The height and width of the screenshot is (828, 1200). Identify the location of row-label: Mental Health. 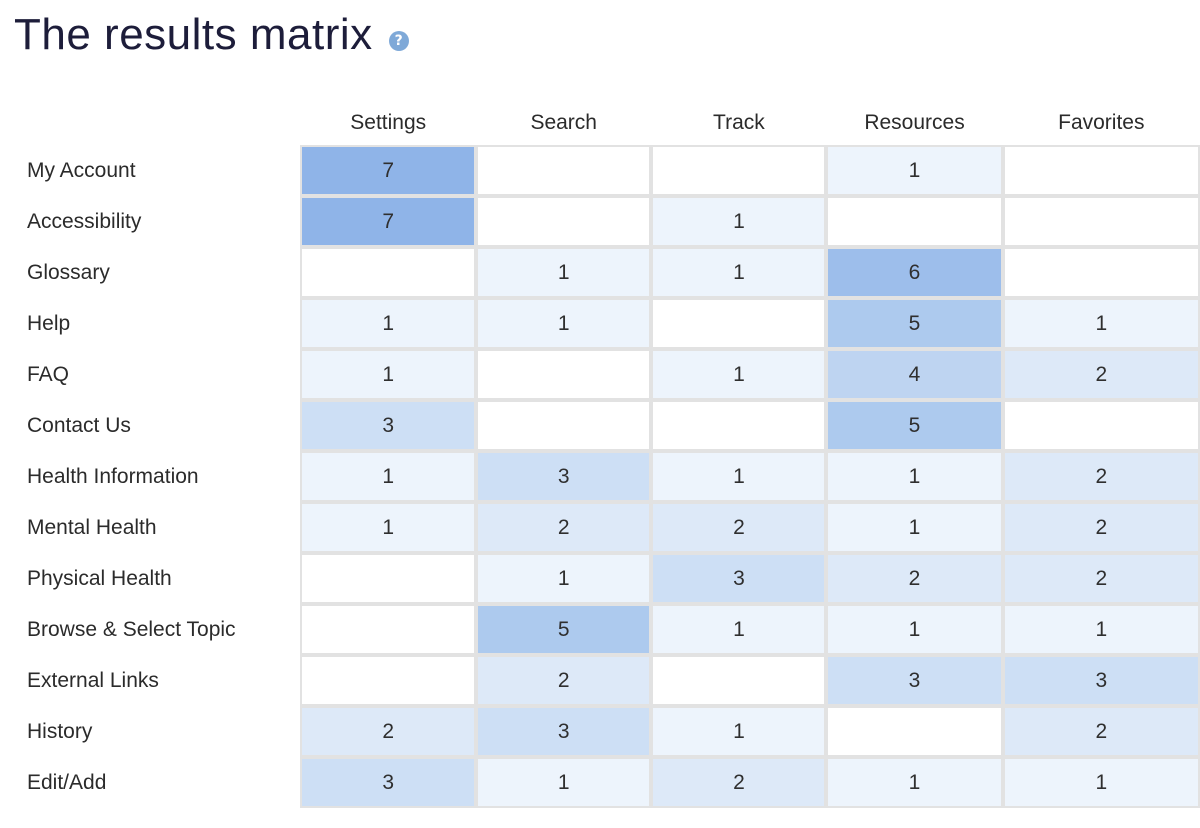
(92, 527).